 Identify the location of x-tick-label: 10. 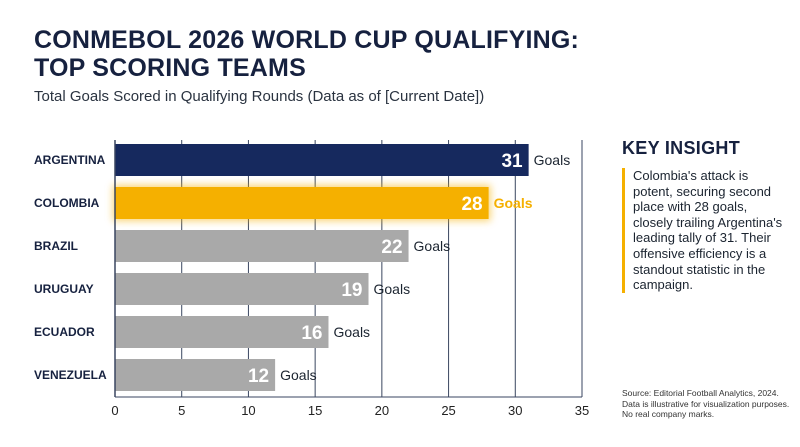
(248, 410).